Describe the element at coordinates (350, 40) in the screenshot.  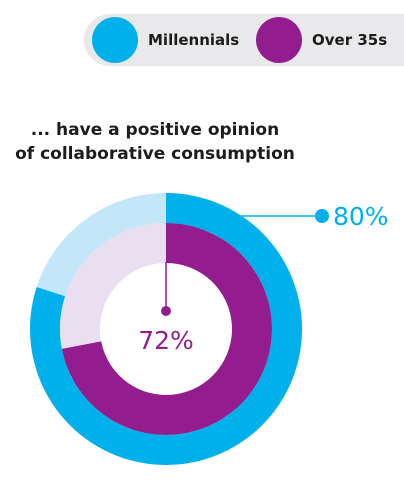
I see `legend-label-over-35s: Over 35s` at that location.